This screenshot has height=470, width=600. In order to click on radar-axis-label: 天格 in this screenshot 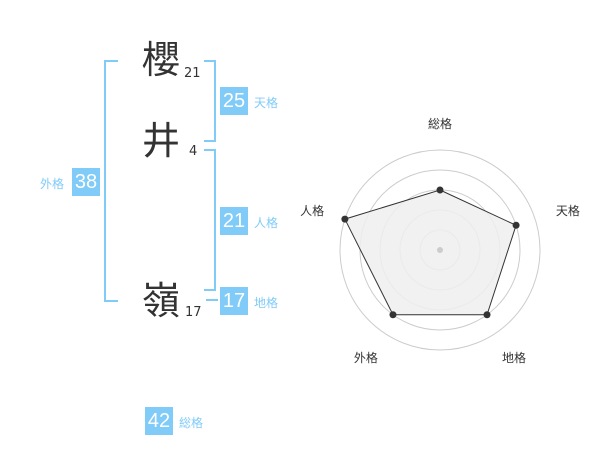, I will do `click(568, 210)`.